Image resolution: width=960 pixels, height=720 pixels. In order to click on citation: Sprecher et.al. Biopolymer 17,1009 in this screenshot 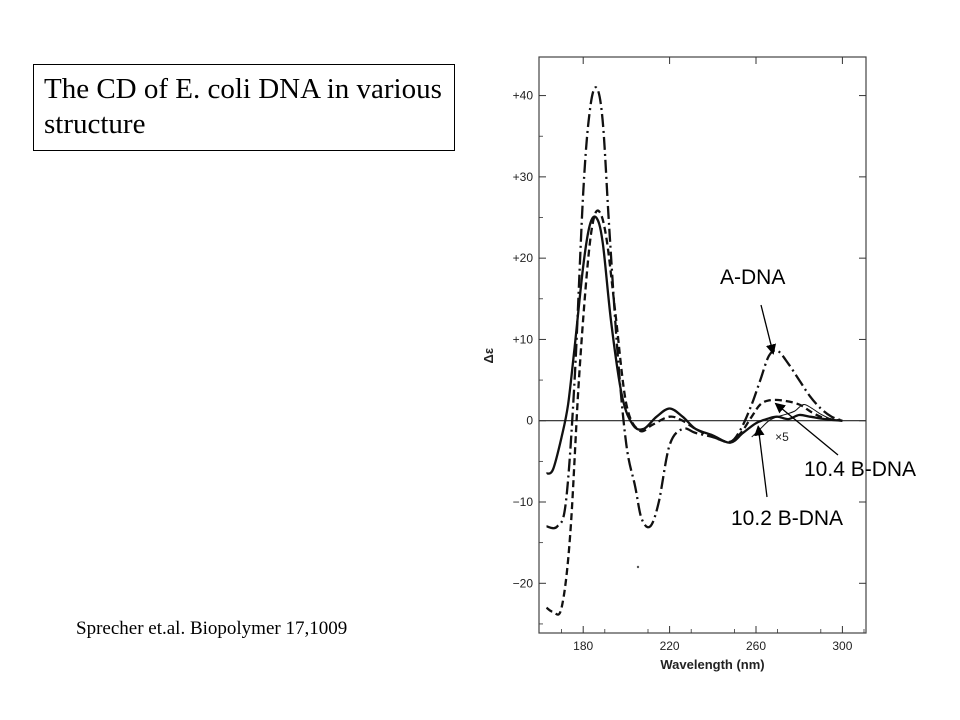, I will do `click(212, 628)`.